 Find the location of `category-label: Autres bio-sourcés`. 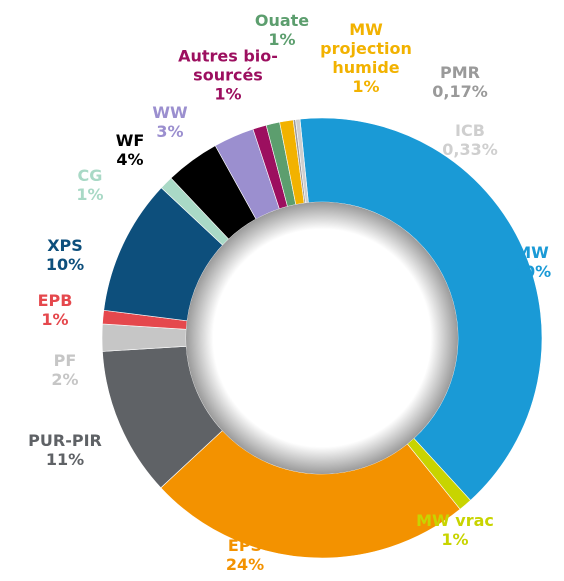

category-label: Autres bio-sourcés is located at coordinates (228, 65).